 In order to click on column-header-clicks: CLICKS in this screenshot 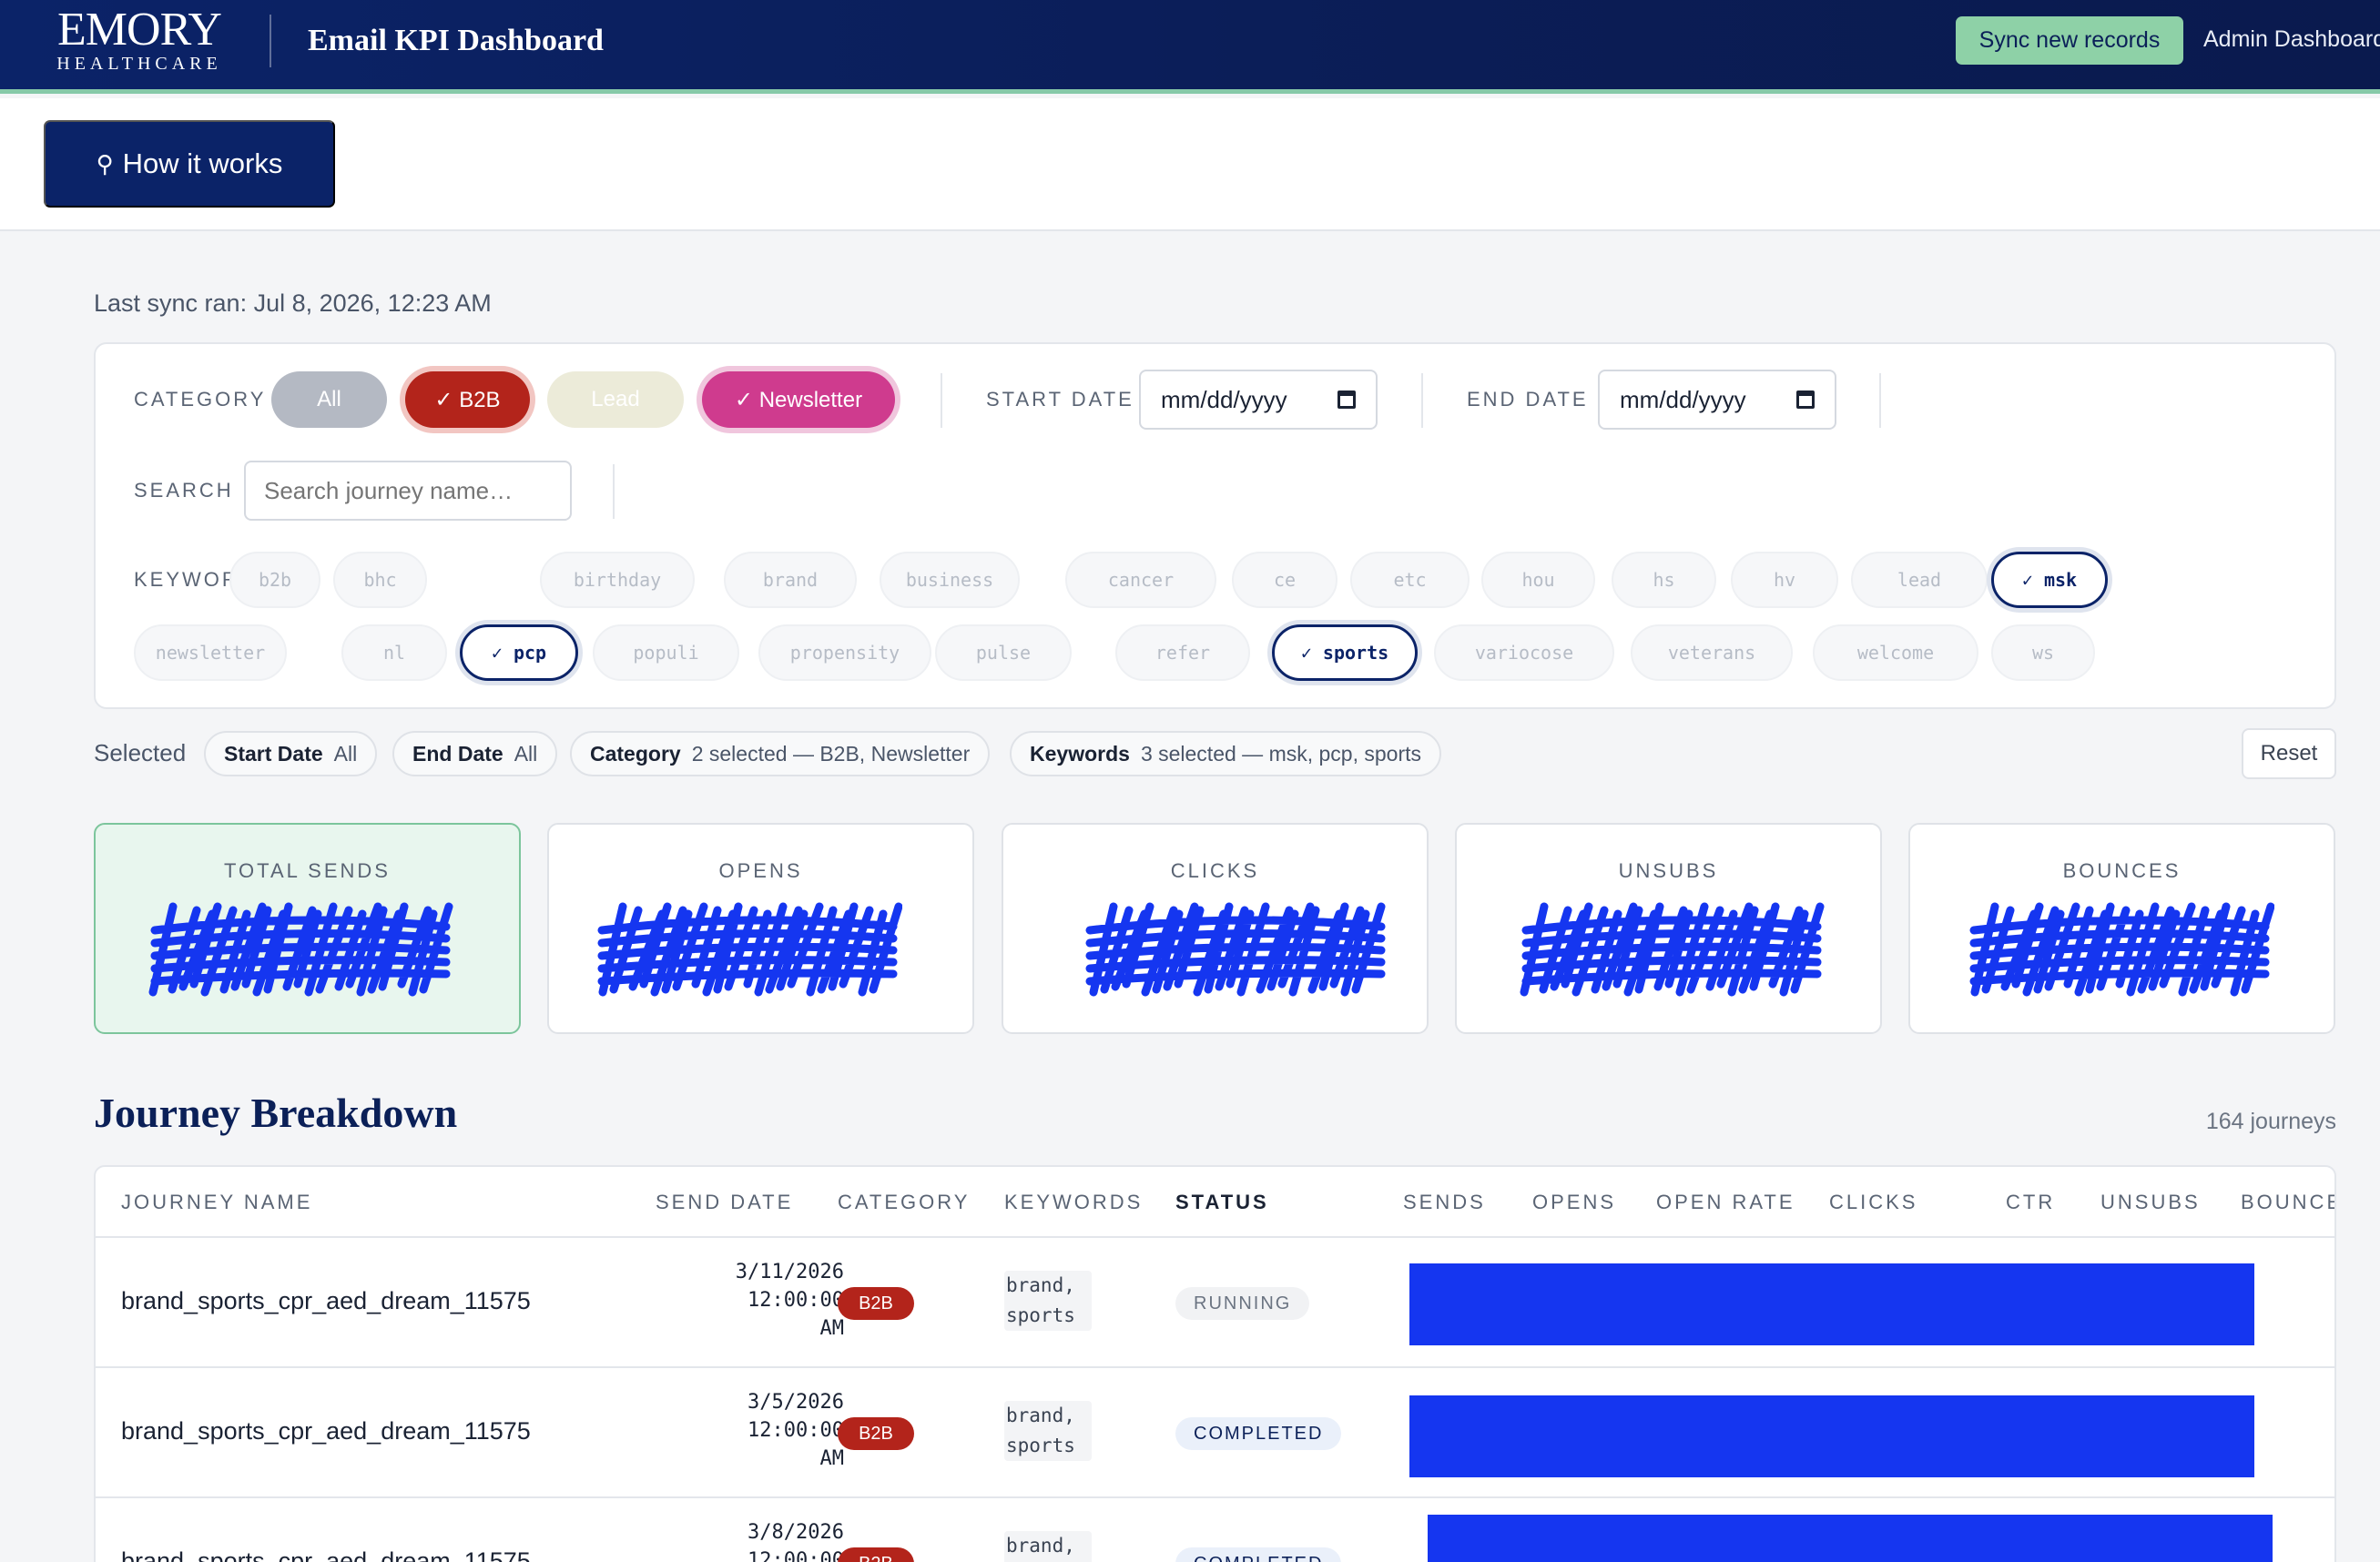, I will do `click(1874, 1202)`.